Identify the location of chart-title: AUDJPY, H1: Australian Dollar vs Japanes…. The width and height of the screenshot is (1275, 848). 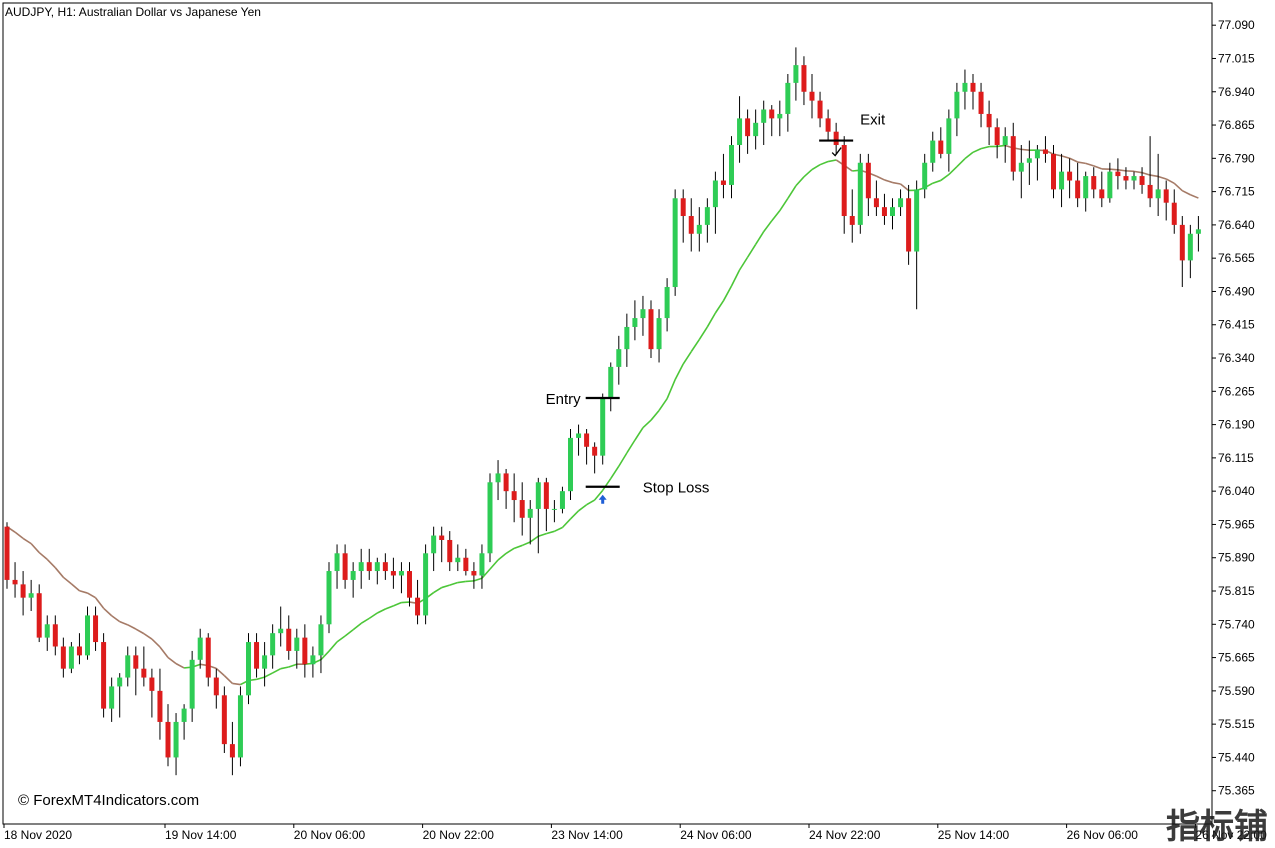
(133, 12).